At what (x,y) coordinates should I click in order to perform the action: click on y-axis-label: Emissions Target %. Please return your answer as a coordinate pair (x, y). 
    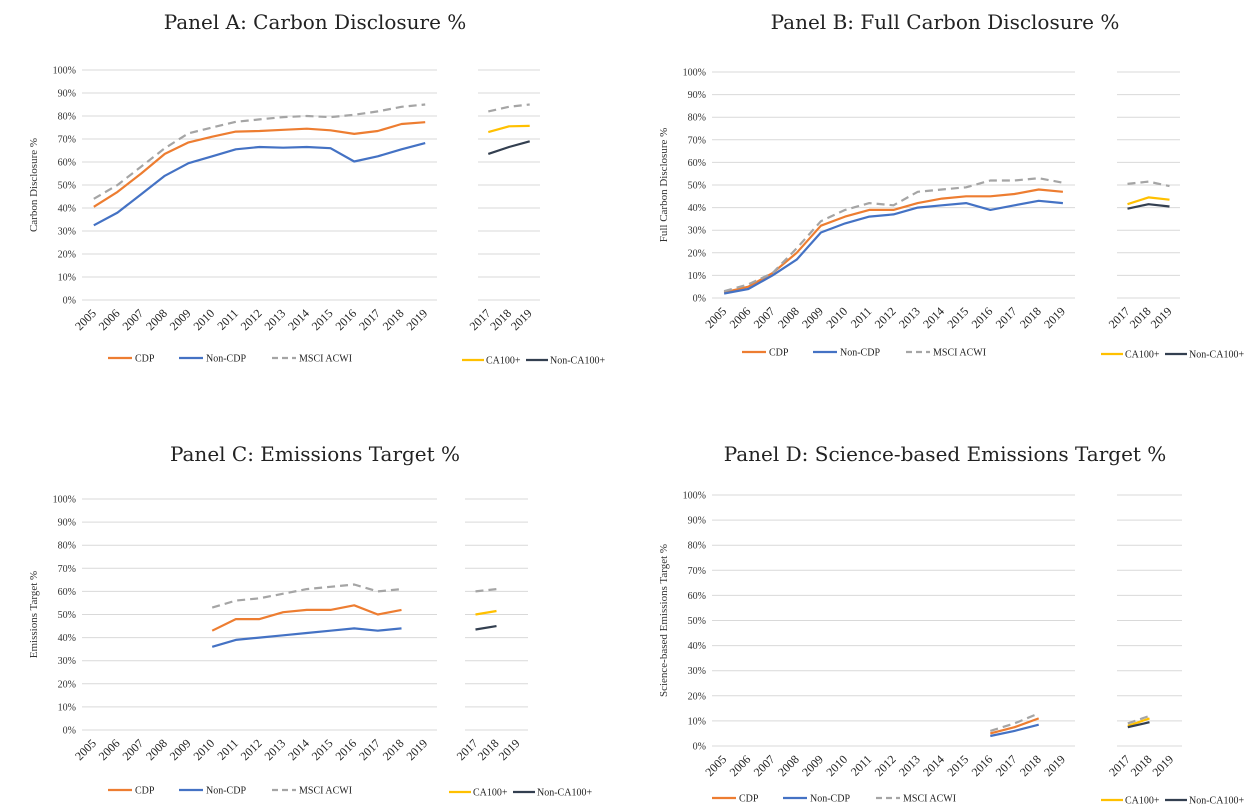
    Looking at the image, I should click on (34, 614).